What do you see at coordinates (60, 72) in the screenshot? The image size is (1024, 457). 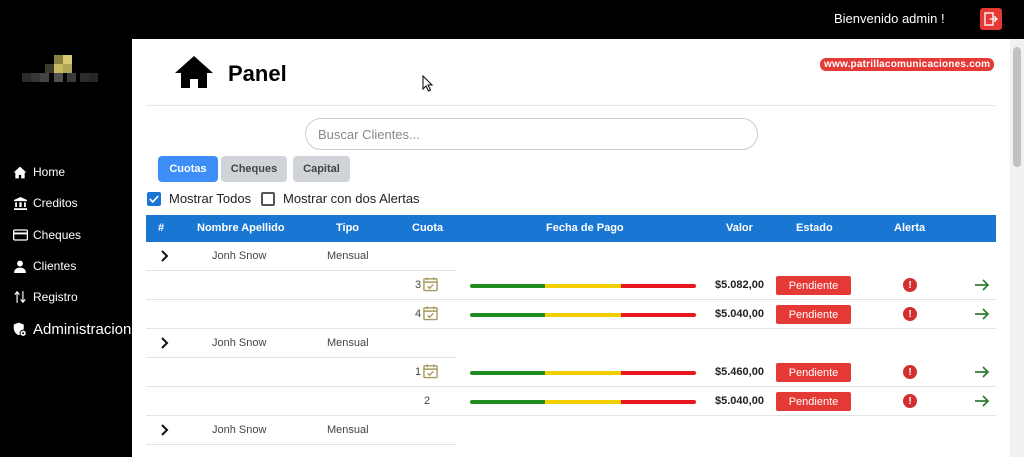 I see `logo` at bounding box center [60, 72].